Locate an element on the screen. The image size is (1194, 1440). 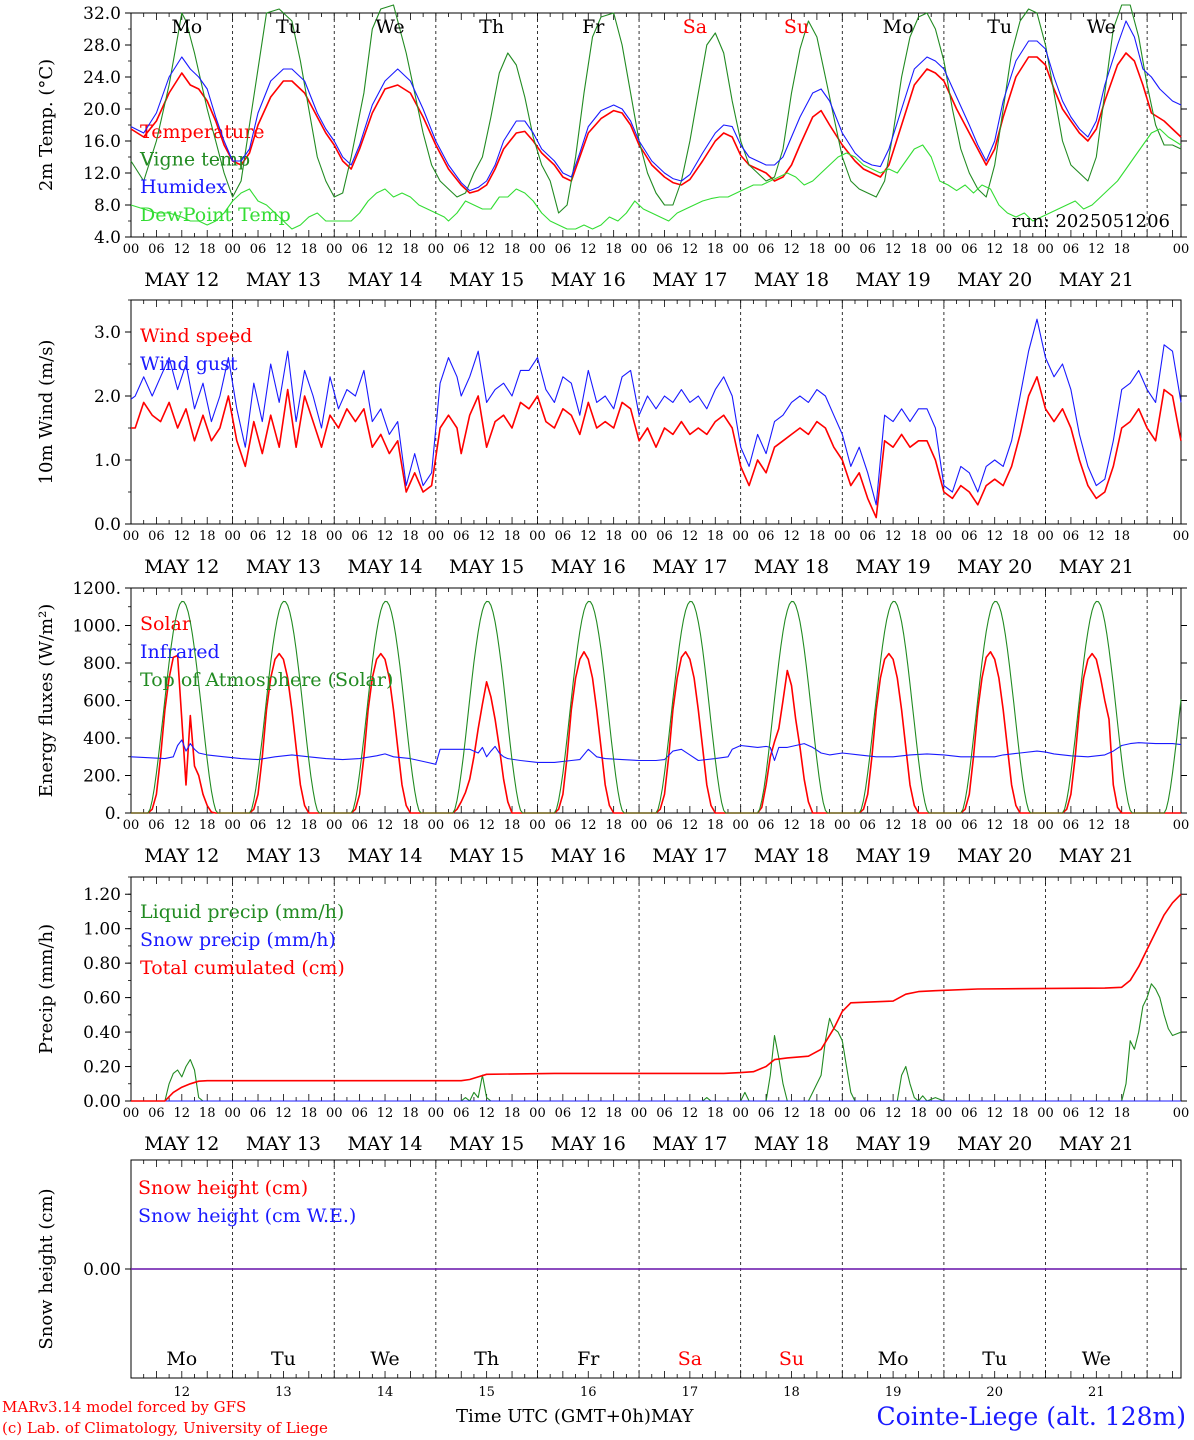
temp-ytick-label: 20.0 is located at coordinates (102, 110).